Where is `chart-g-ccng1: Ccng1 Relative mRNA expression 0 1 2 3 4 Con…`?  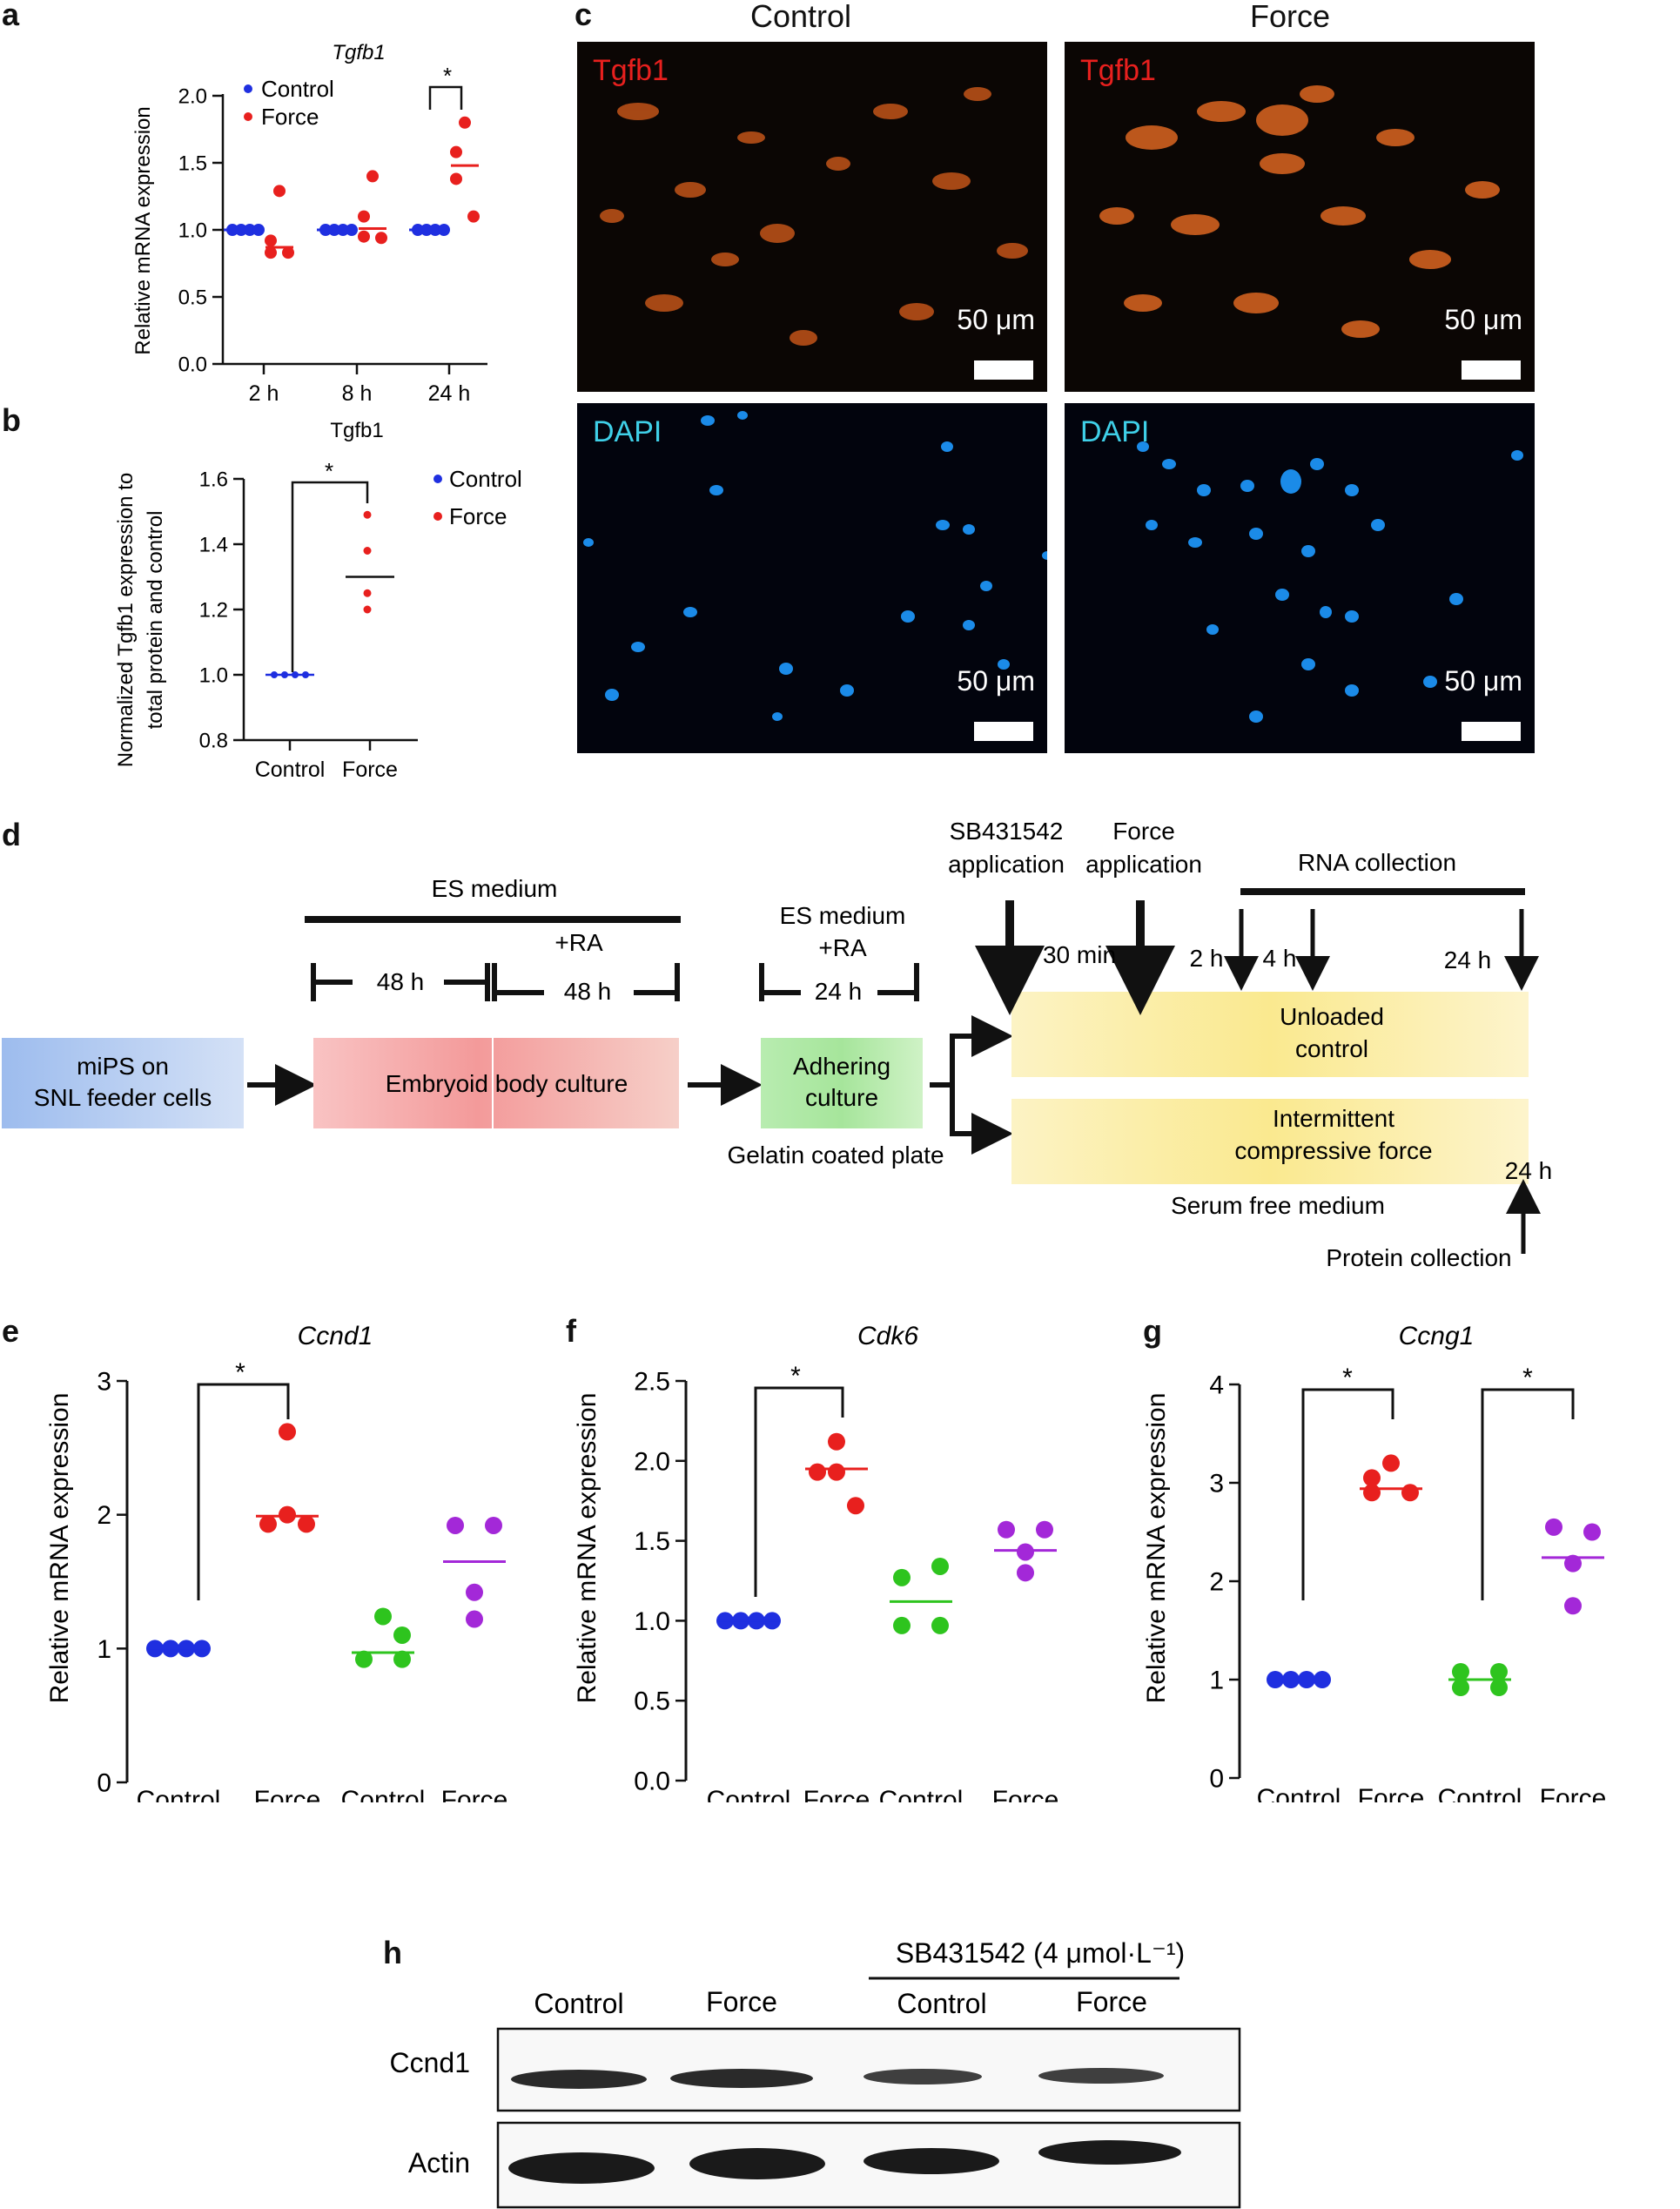 chart-g-ccng1: Ccng1 Relative mRNA expression 0 1 2 3 4 Con… is located at coordinates (1374, 1562).